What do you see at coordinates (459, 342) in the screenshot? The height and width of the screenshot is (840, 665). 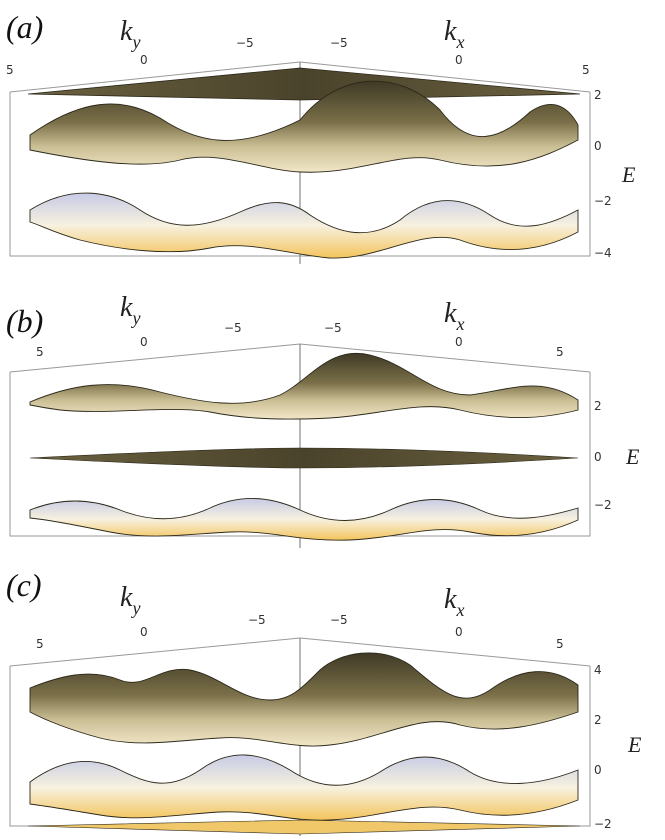 I see `panel-b-kx-tick-0: 0` at bounding box center [459, 342].